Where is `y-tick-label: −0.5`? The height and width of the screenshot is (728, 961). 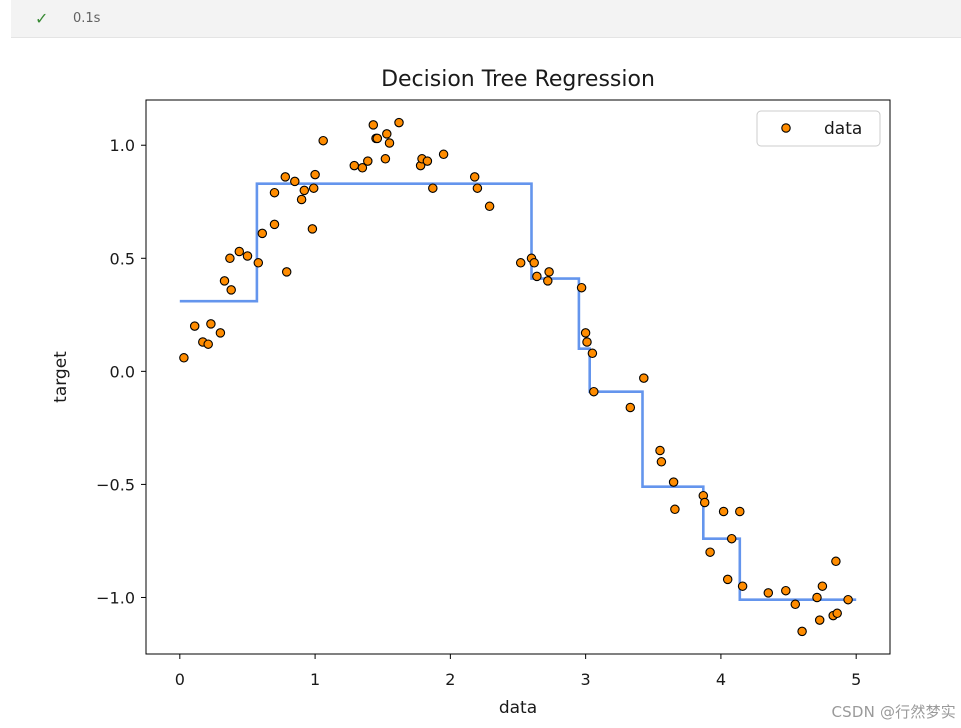
y-tick-label: −0.5 is located at coordinates (115, 484).